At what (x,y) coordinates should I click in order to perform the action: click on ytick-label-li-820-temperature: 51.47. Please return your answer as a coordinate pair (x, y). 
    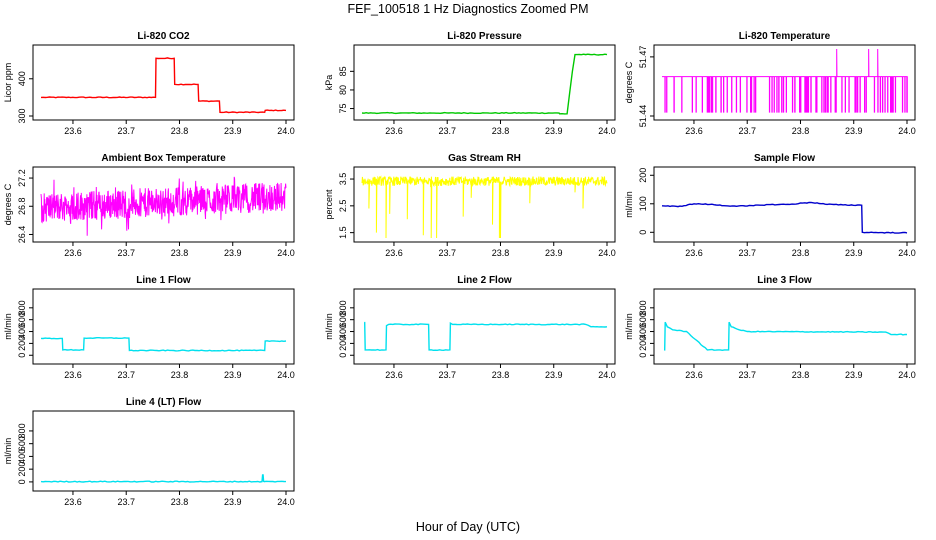
    Looking at the image, I should click on (643, 57).